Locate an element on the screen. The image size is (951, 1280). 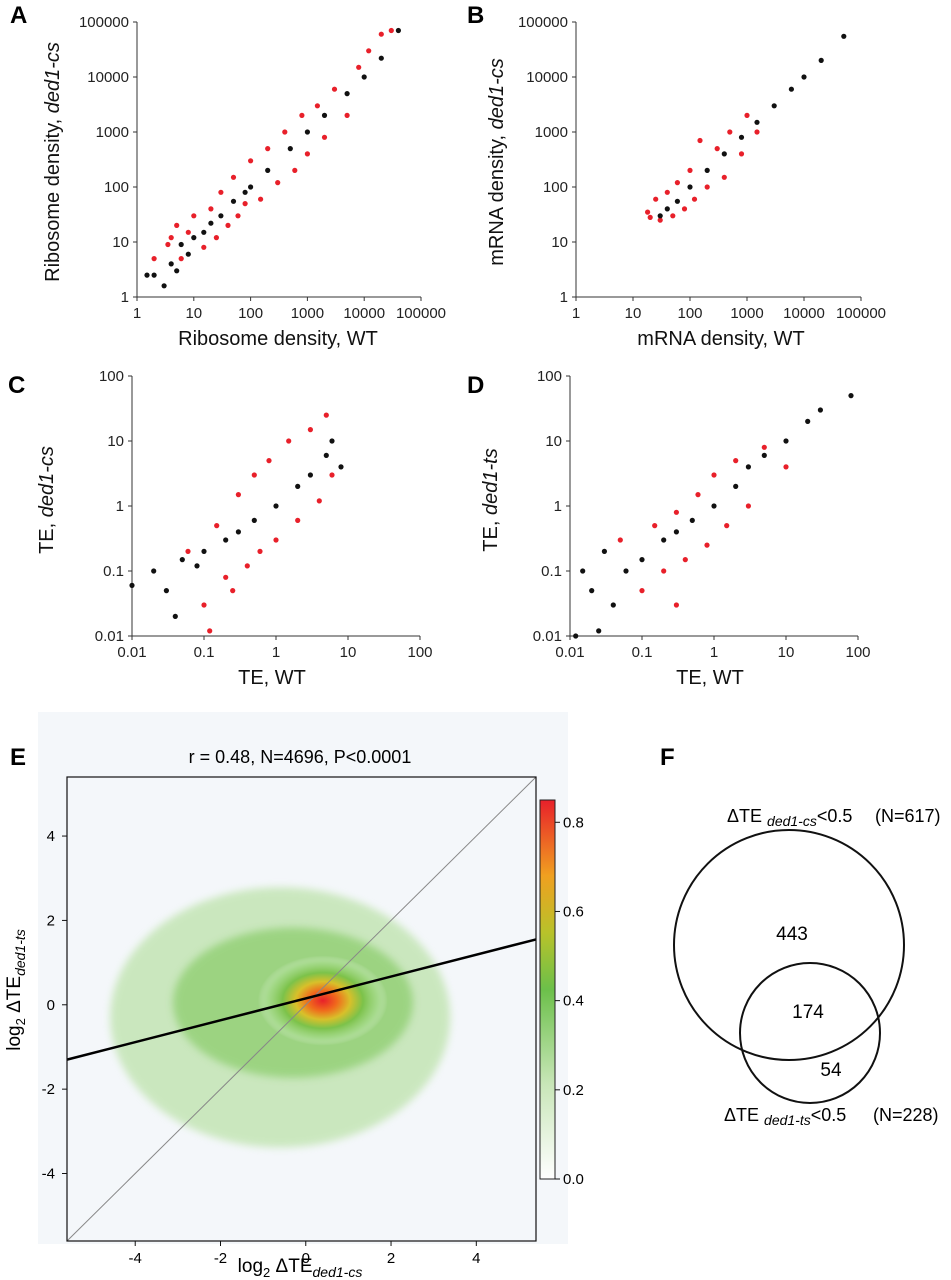
x-tick-label: 1000 is located at coordinates (307, 313).